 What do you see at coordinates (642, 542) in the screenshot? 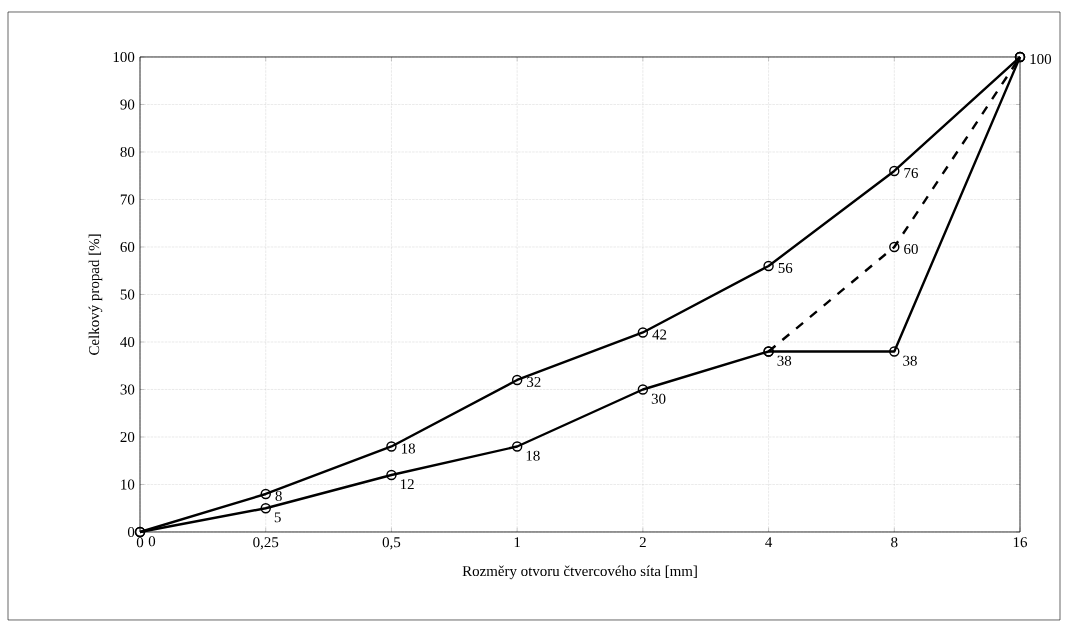
I see `x-tick-label: 2` at bounding box center [642, 542].